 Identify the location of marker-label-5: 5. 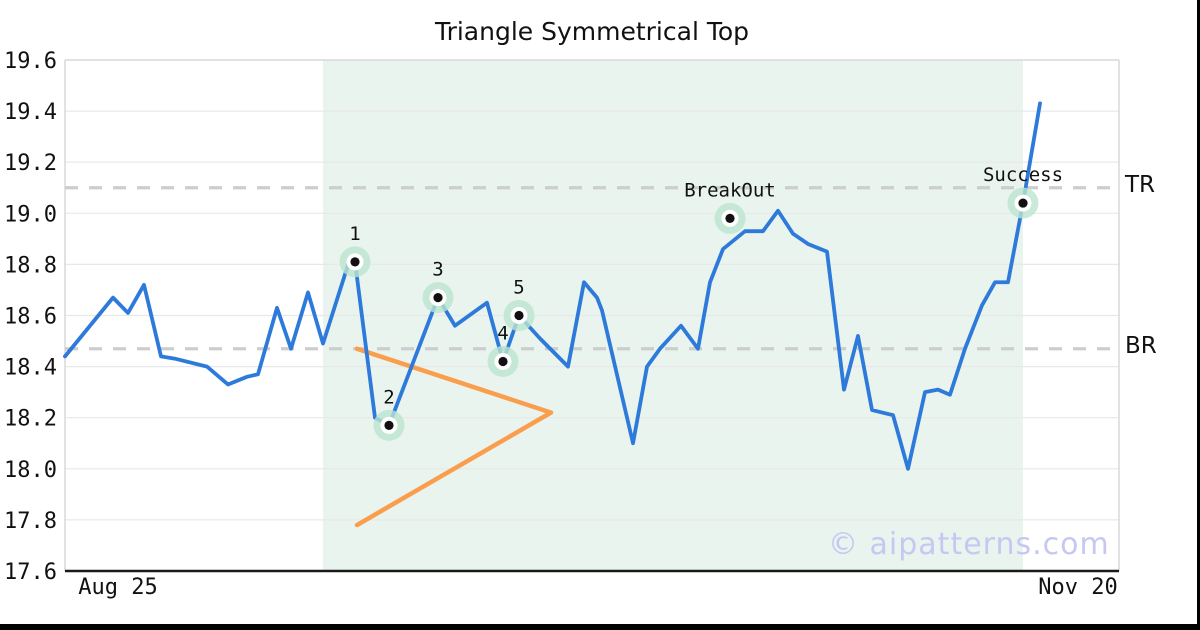
(518, 288).